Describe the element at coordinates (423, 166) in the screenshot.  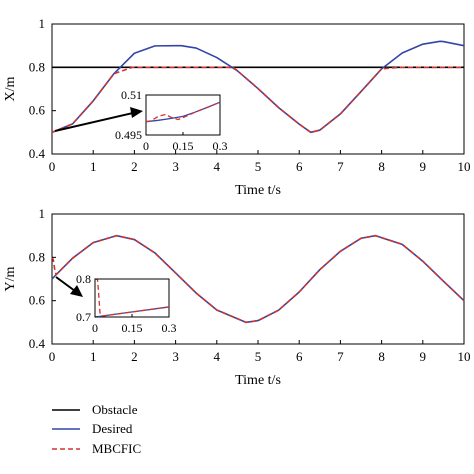
I see `x-plot-xtick-label: 9` at that location.